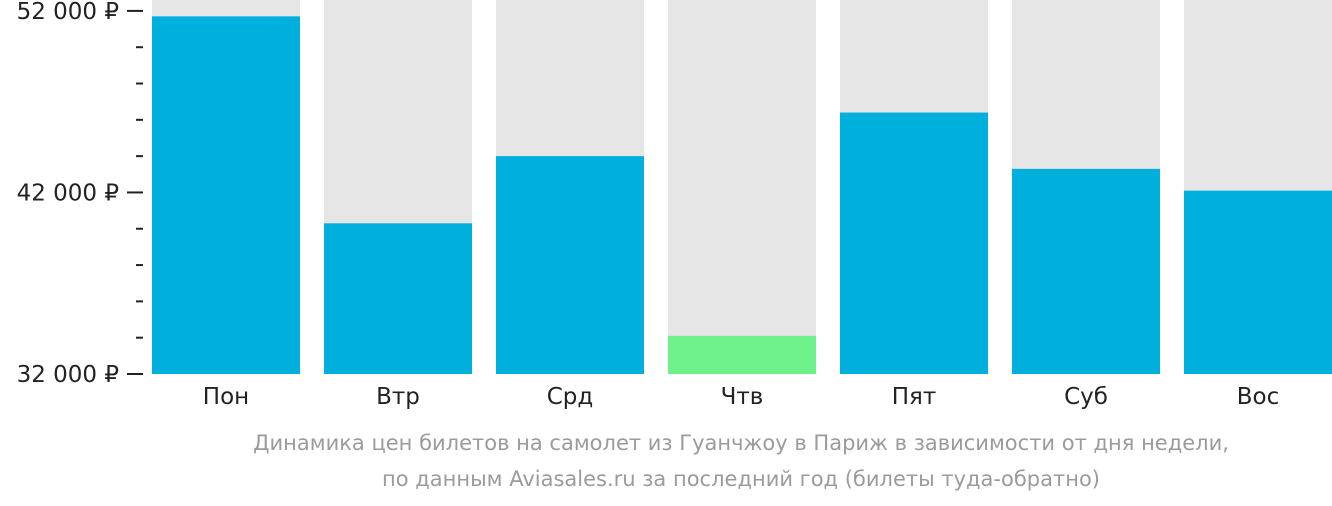  I want to click on x-tick-label: Вос, so click(1258, 397).